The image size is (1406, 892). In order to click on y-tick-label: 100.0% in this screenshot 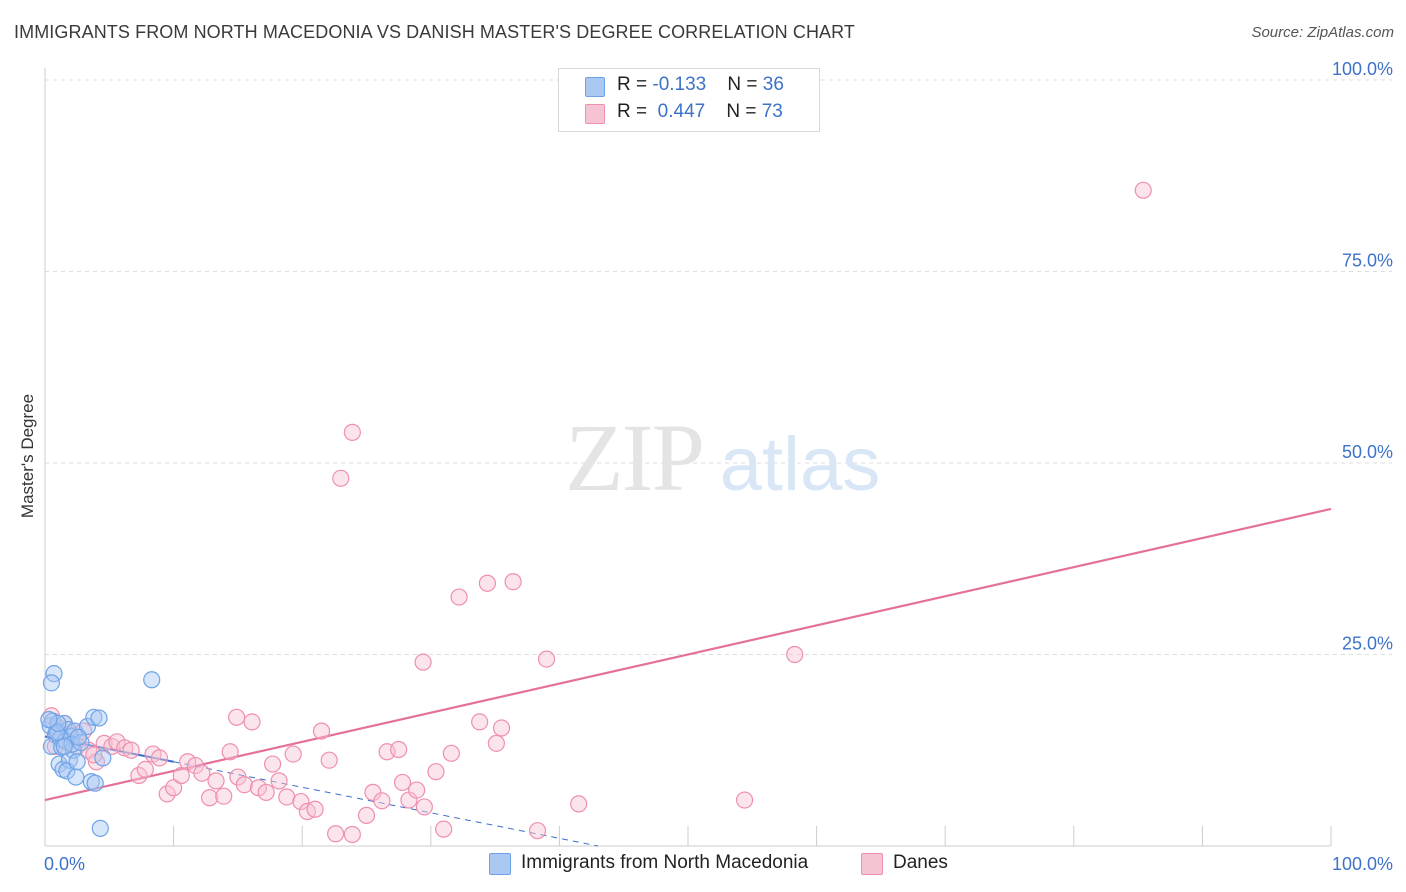, I will do `click(1362, 69)`.